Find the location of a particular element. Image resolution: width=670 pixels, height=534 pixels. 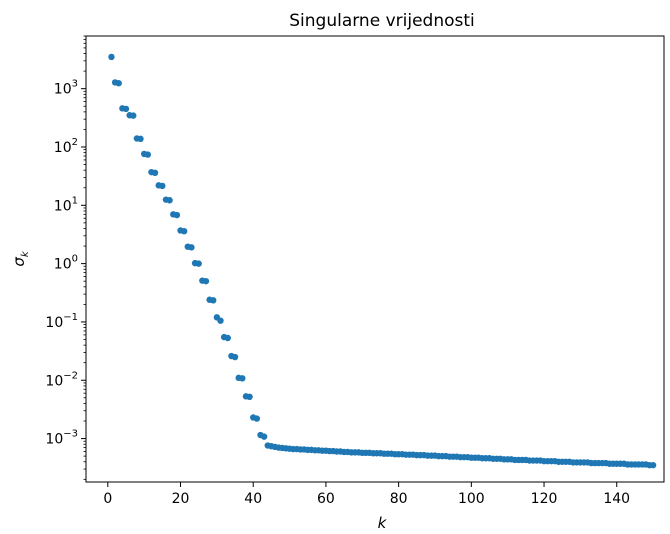

y-axis-label-subscript: k is located at coordinates (25, 253).